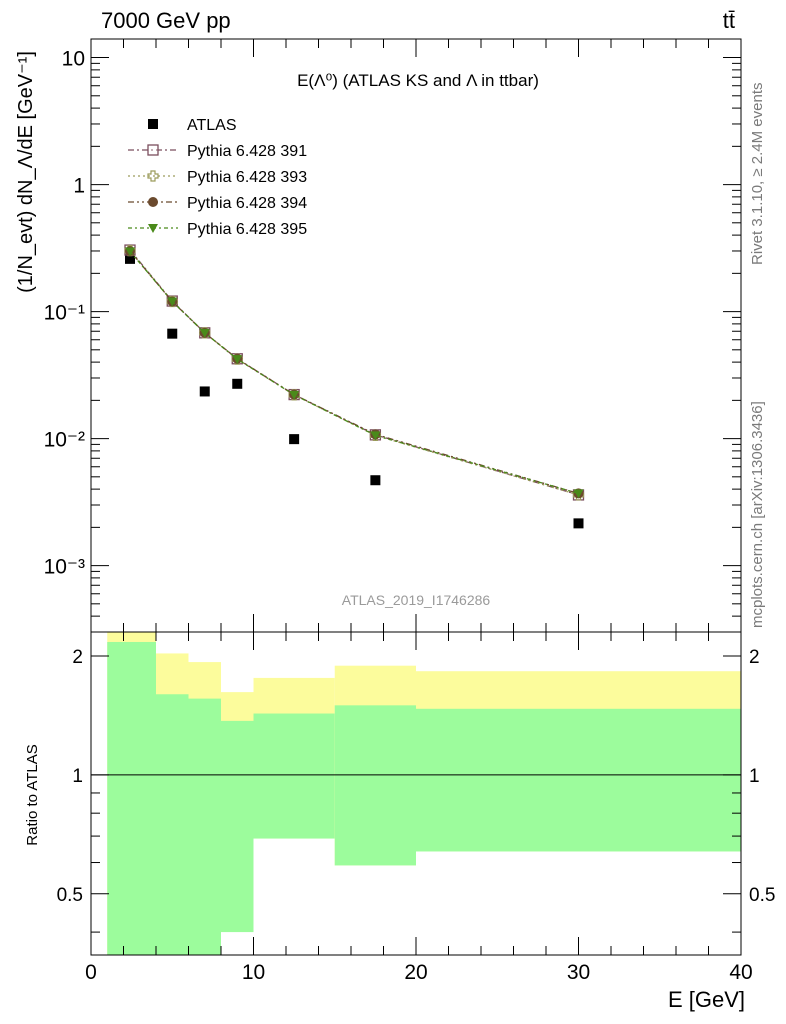 Image resolution: width=786 pixels, height=1024 pixels. Describe the element at coordinates (166, 20) in the screenshot. I see `header-left: 7000 GeV pp` at that location.